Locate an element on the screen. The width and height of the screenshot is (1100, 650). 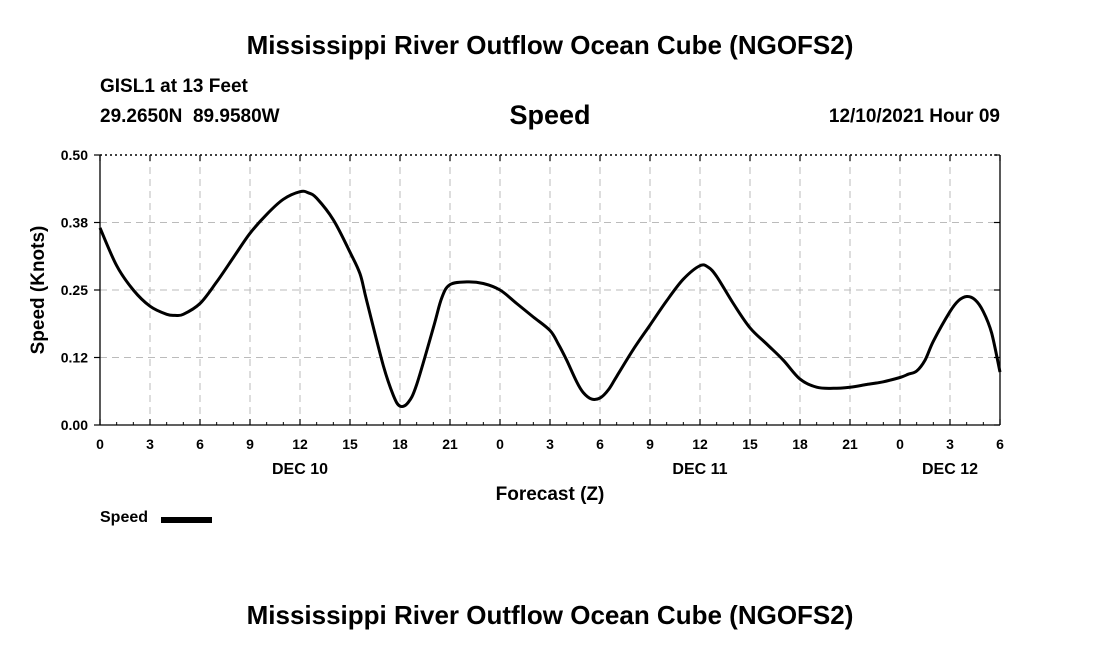
y-tick-label: 0.00 is located at coordinates (74, 425).